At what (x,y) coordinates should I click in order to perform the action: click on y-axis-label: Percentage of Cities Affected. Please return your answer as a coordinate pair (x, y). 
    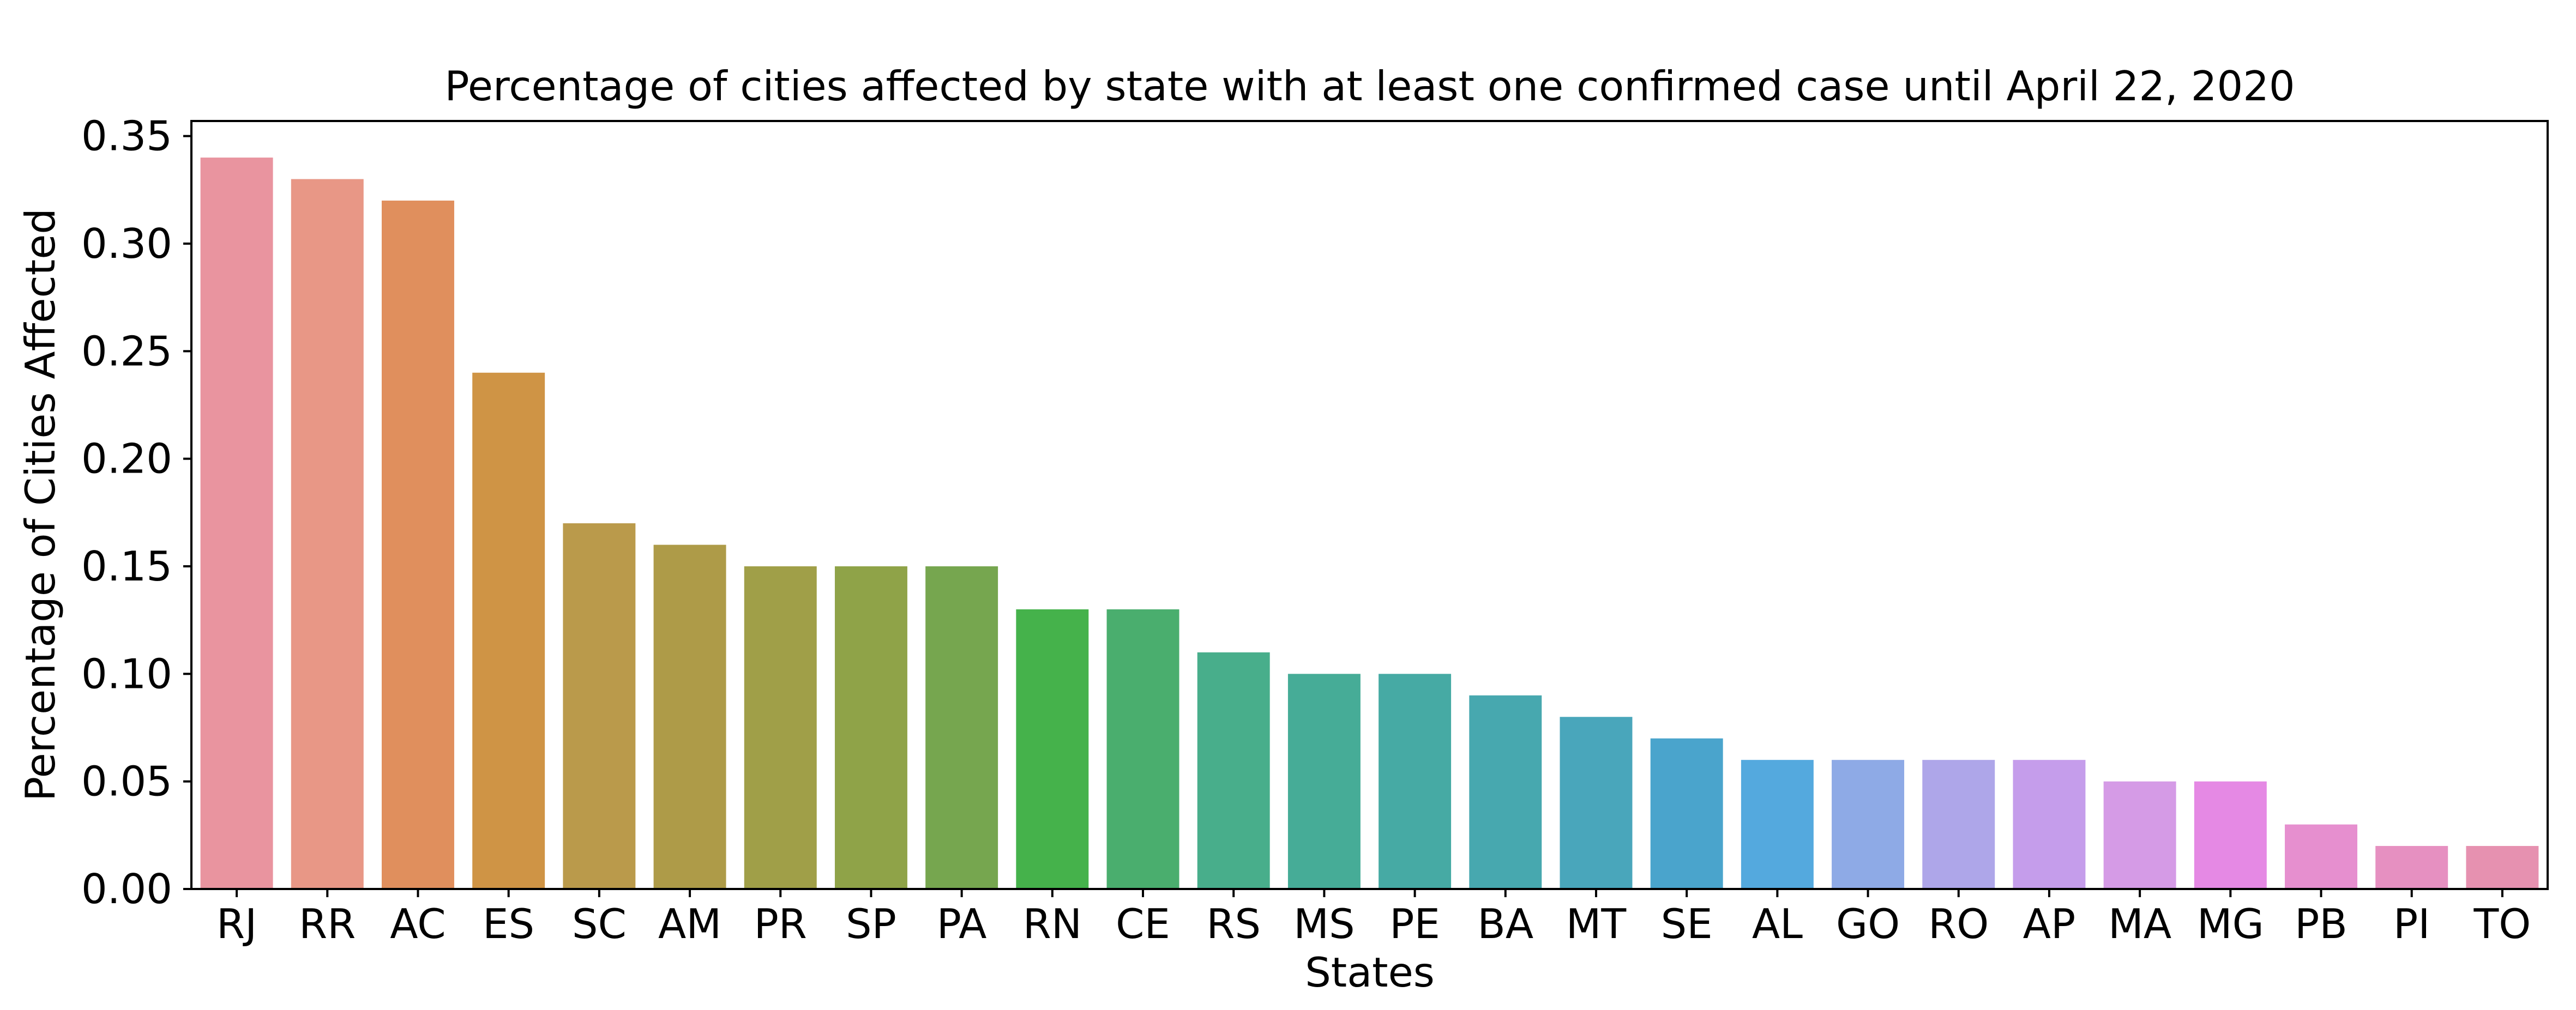
    Looking at the image, I should click on (40, 504).